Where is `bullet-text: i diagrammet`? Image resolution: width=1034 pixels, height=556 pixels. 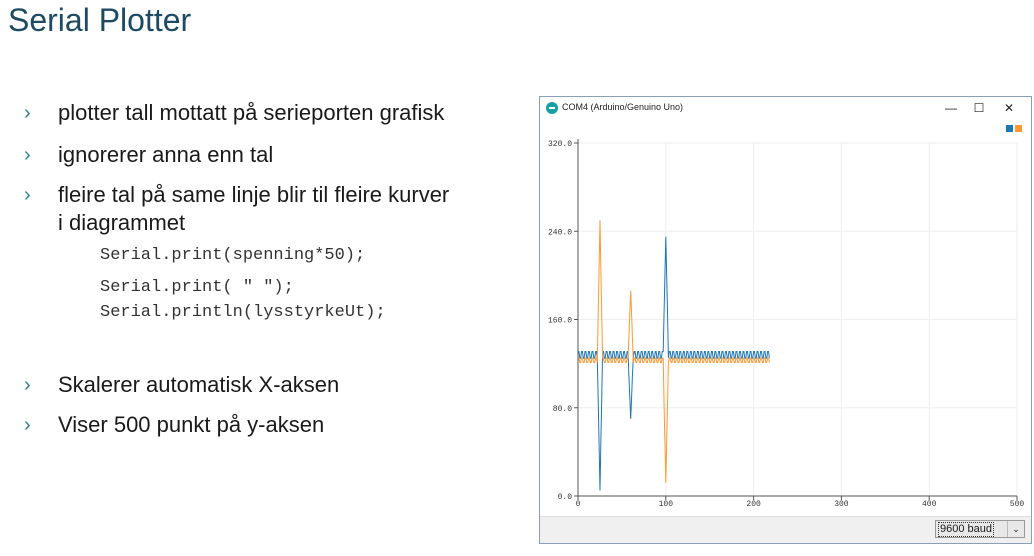 bullet-text: i diagrammet is located at coordinates (122, 222).